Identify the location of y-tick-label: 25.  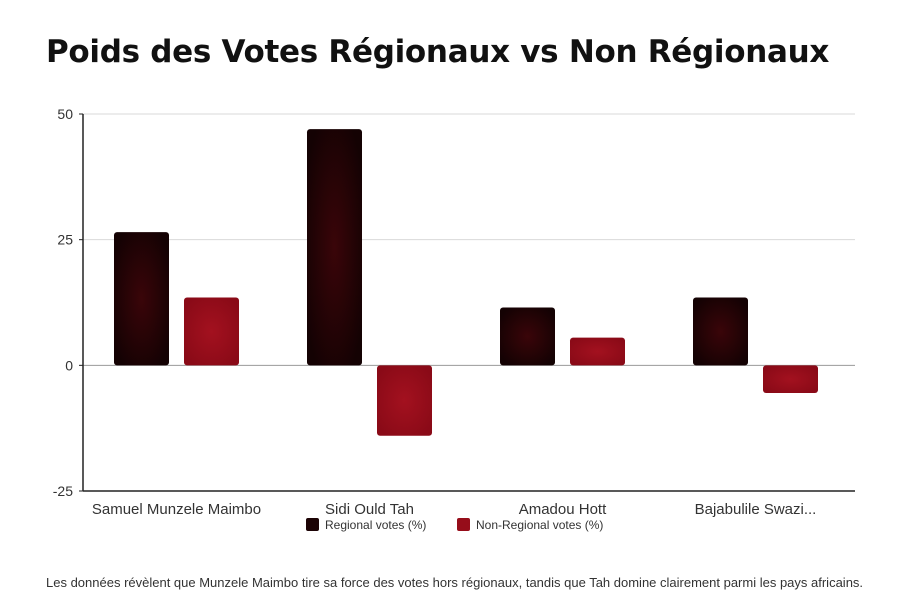
(65, 240).